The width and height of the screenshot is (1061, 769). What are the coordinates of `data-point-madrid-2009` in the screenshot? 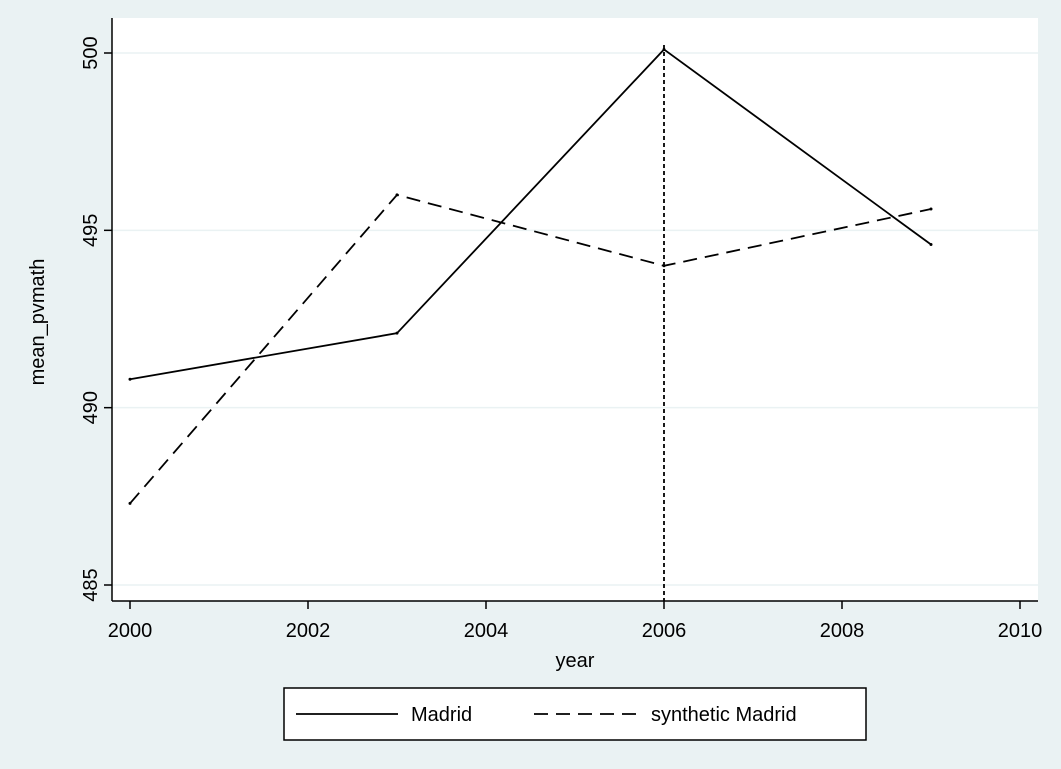 It's located at (931, 245).